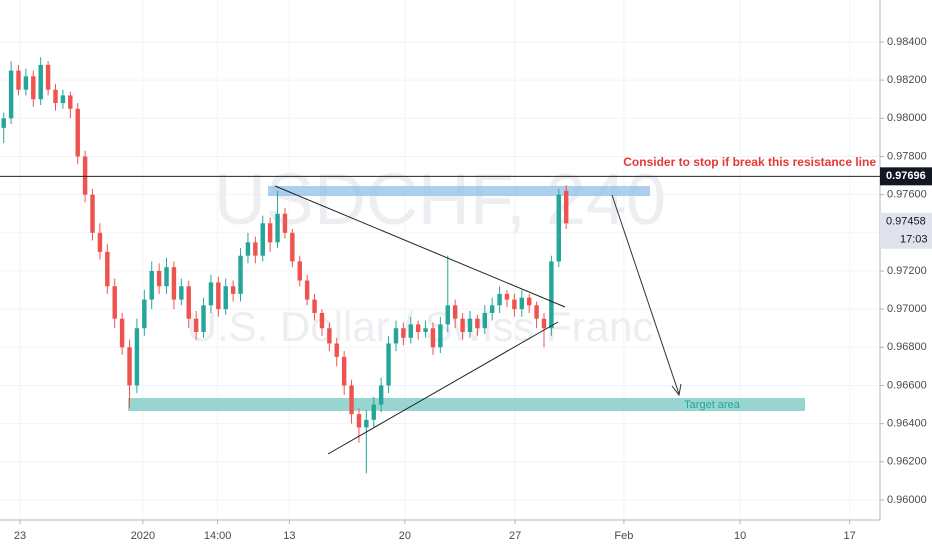 Image resolution: width=932 pixels, height=550 pixels. What do you see at coordinates (218, 536) in the screenshot?
I see `x-tick-label: 14:00` at bounding box center [218, 536].